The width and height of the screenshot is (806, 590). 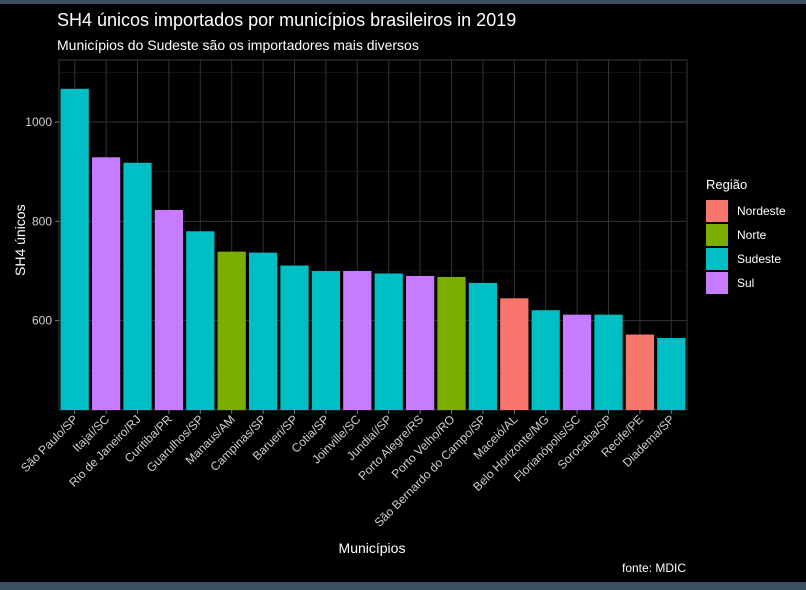 I want to click on x-axis-label: Municípios, so click(x=403, y=548).